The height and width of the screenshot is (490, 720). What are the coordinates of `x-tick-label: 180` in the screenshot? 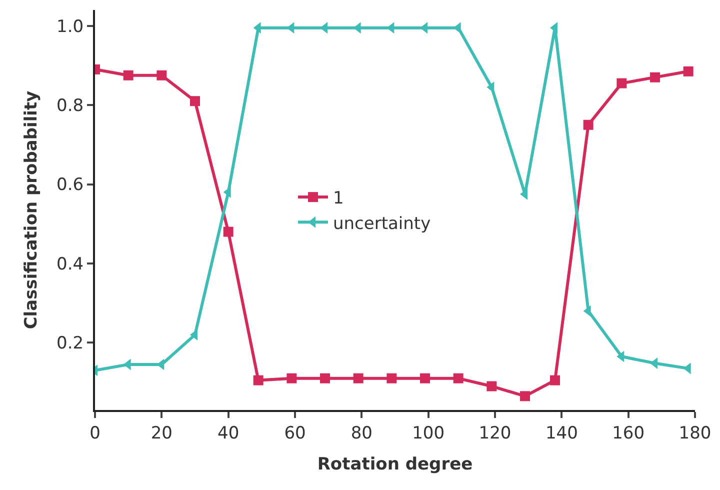 It's located at (695, 433).